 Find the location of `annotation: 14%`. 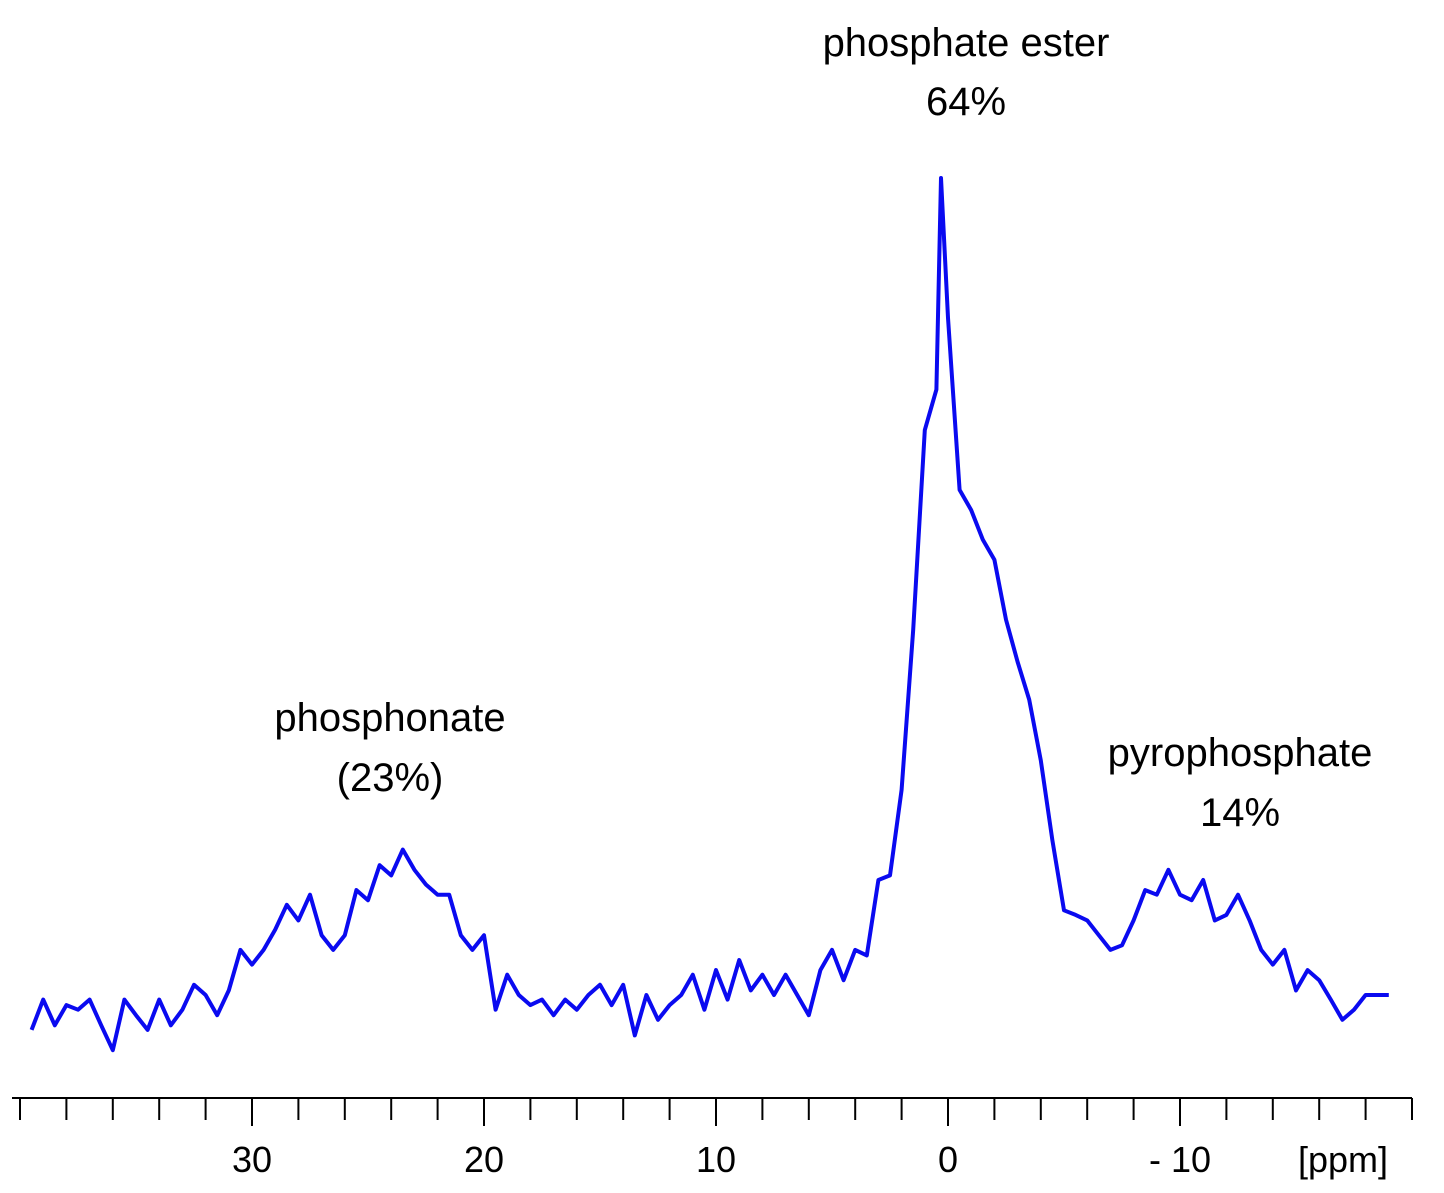

annotation: 14% is located at coordinates (1240, 813).